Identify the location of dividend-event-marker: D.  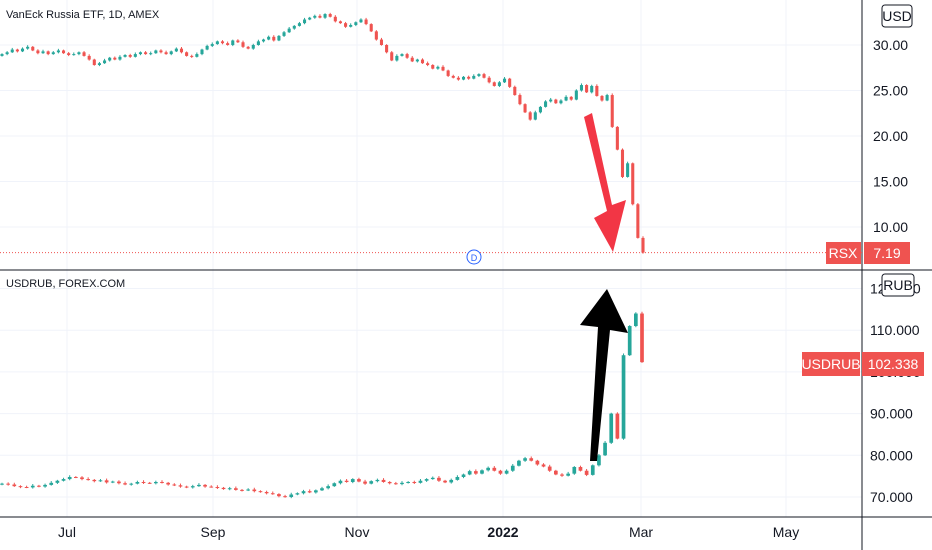
(474, 257).